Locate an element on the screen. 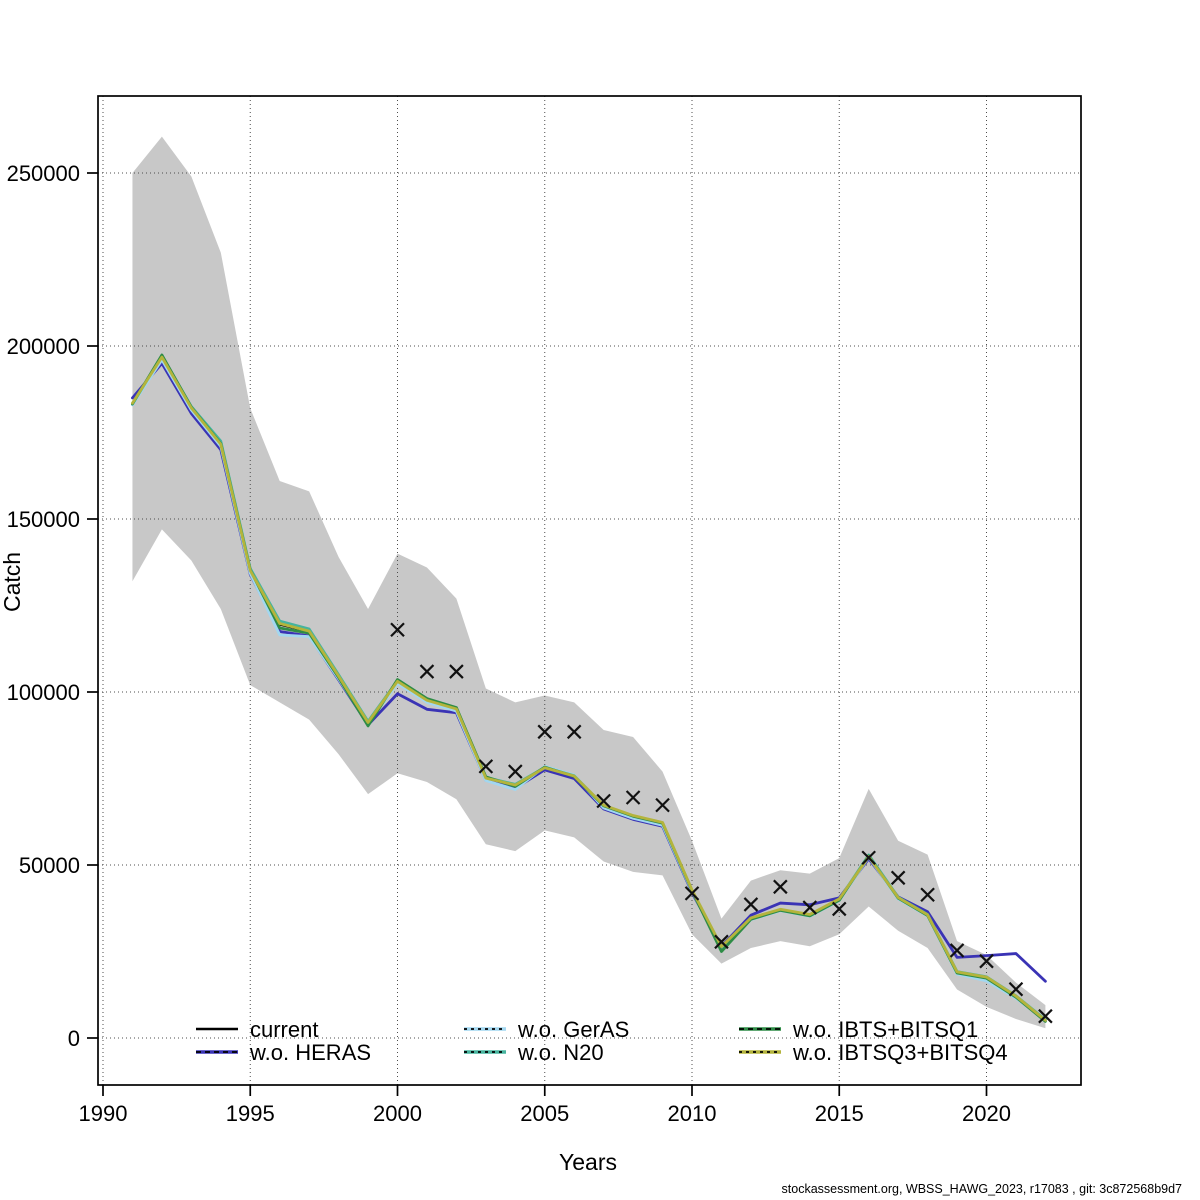  observation-marker-2012 is located at coordinates (751, 904).